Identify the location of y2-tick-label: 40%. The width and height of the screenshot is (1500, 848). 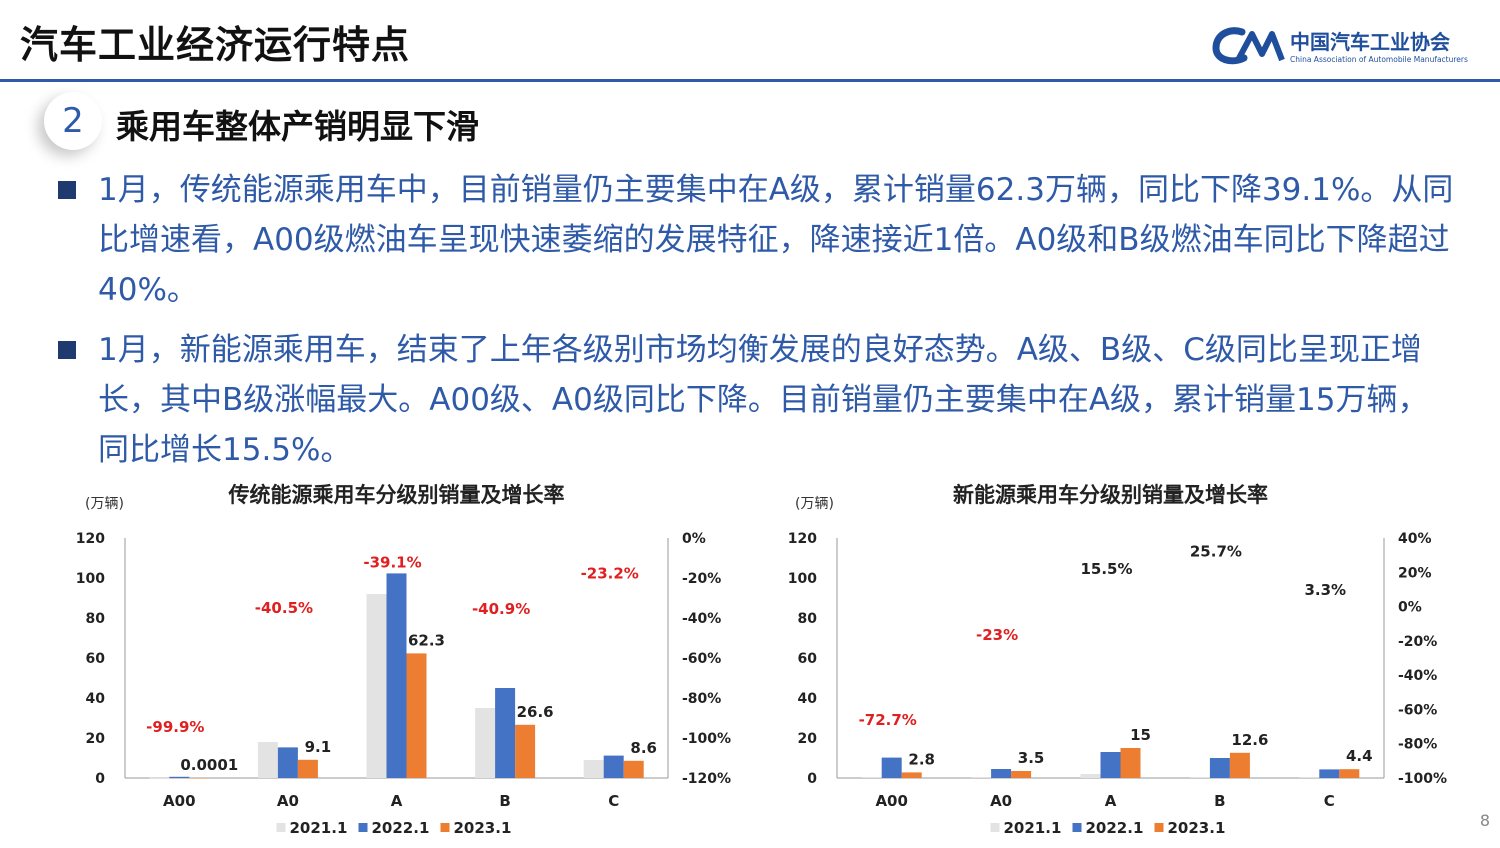
(1415, 539).